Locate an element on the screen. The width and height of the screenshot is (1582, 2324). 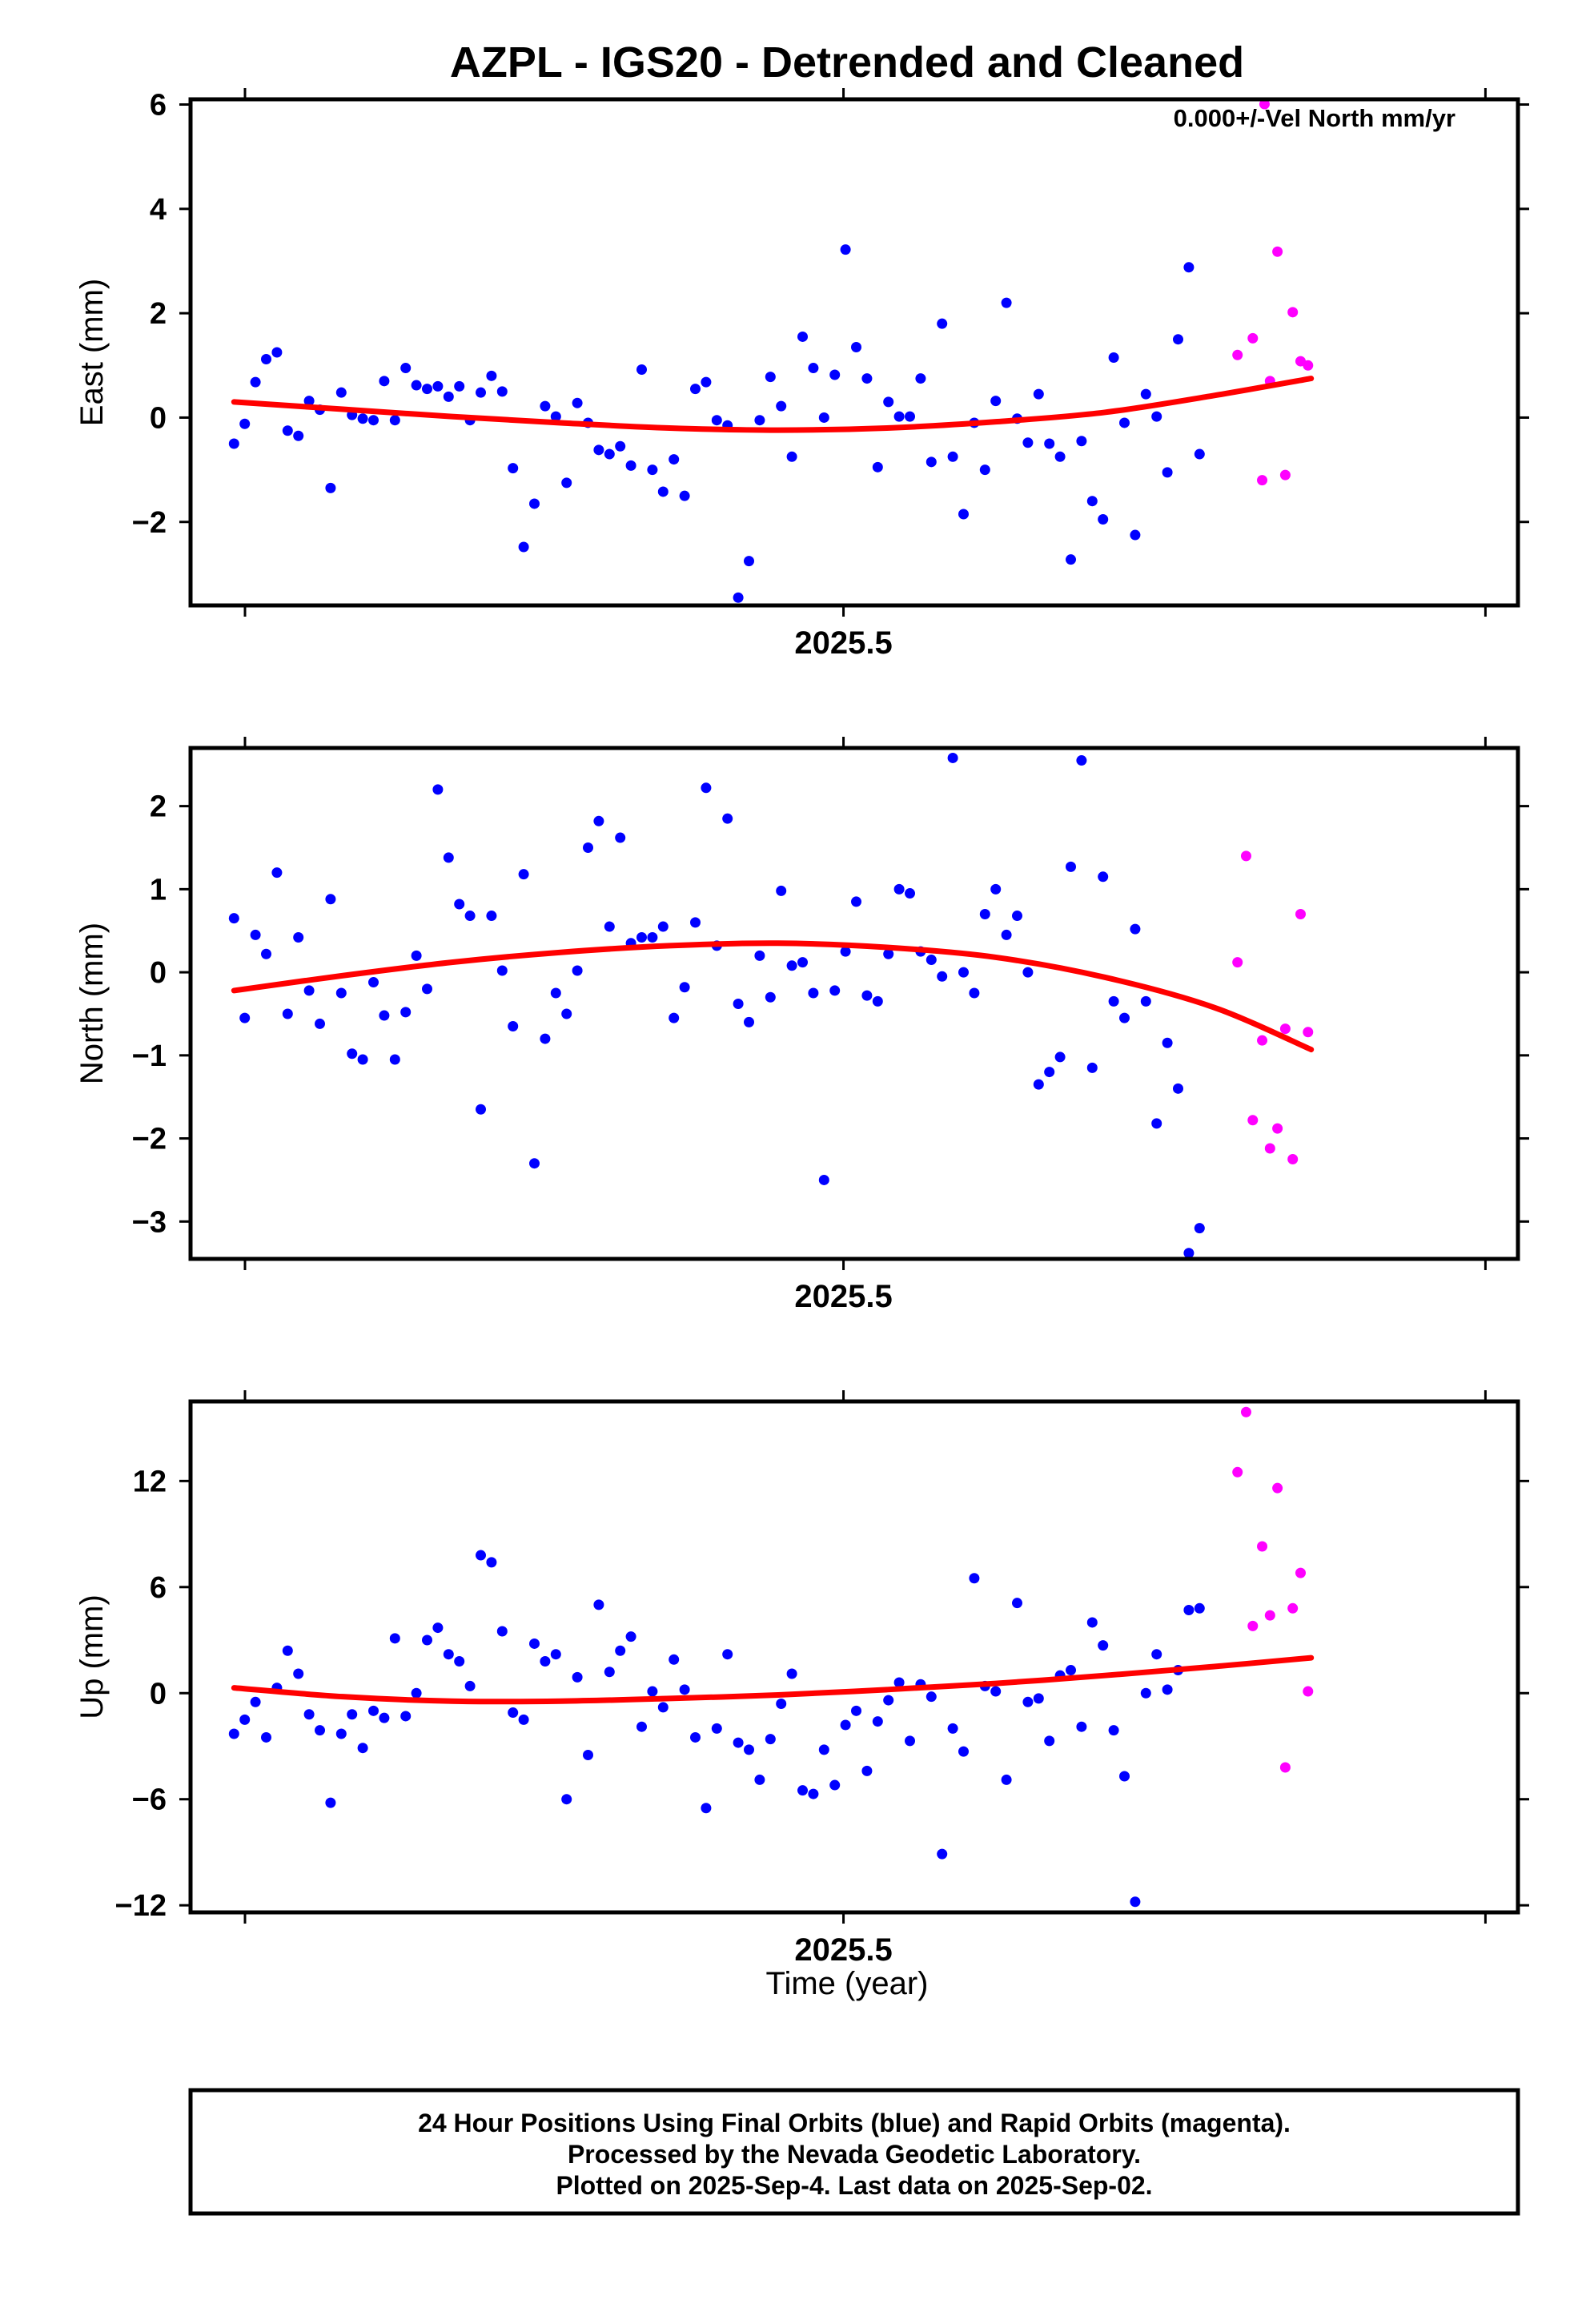
data-layer is located at coordinates (771, 1657).